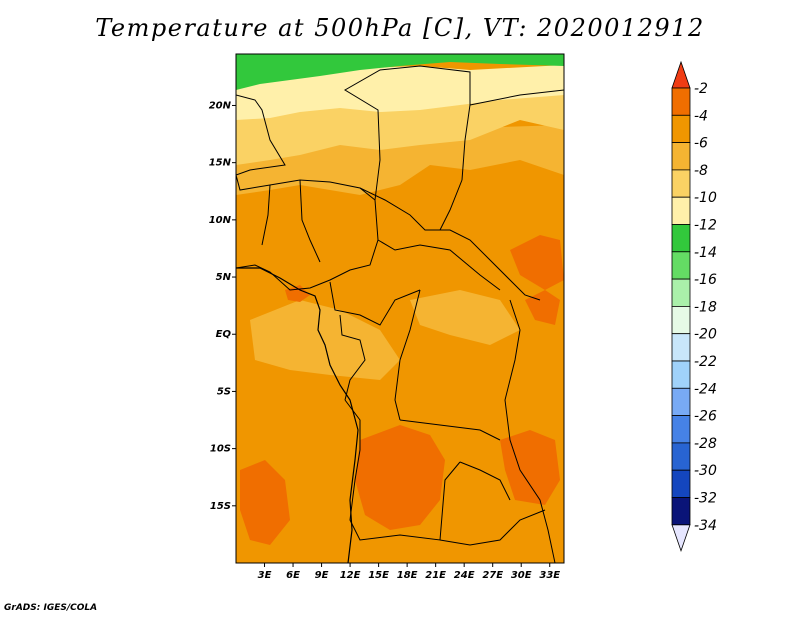 This screenshot has height=618, width=800. What do you see at coordinates (705, 253) in the screenshot?
I see `colorbar-label: -14` at bounding box center [705, 253].